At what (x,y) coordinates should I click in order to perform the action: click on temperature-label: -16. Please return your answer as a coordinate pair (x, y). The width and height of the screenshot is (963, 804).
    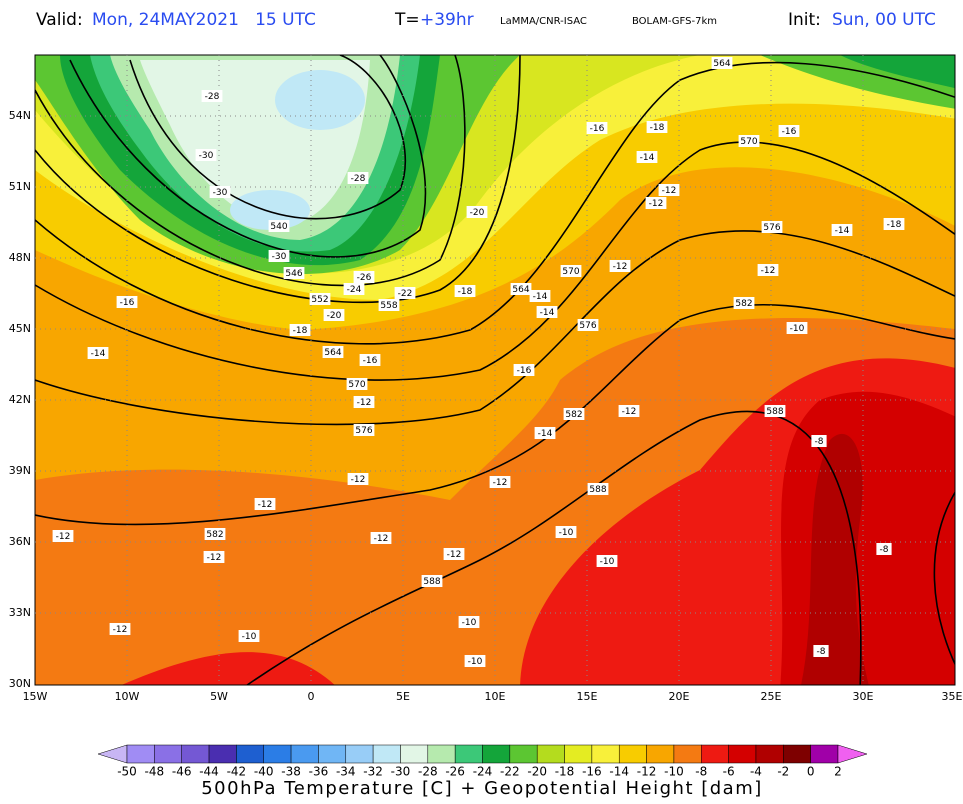
    Looking at the image, I should click on (127, 303).